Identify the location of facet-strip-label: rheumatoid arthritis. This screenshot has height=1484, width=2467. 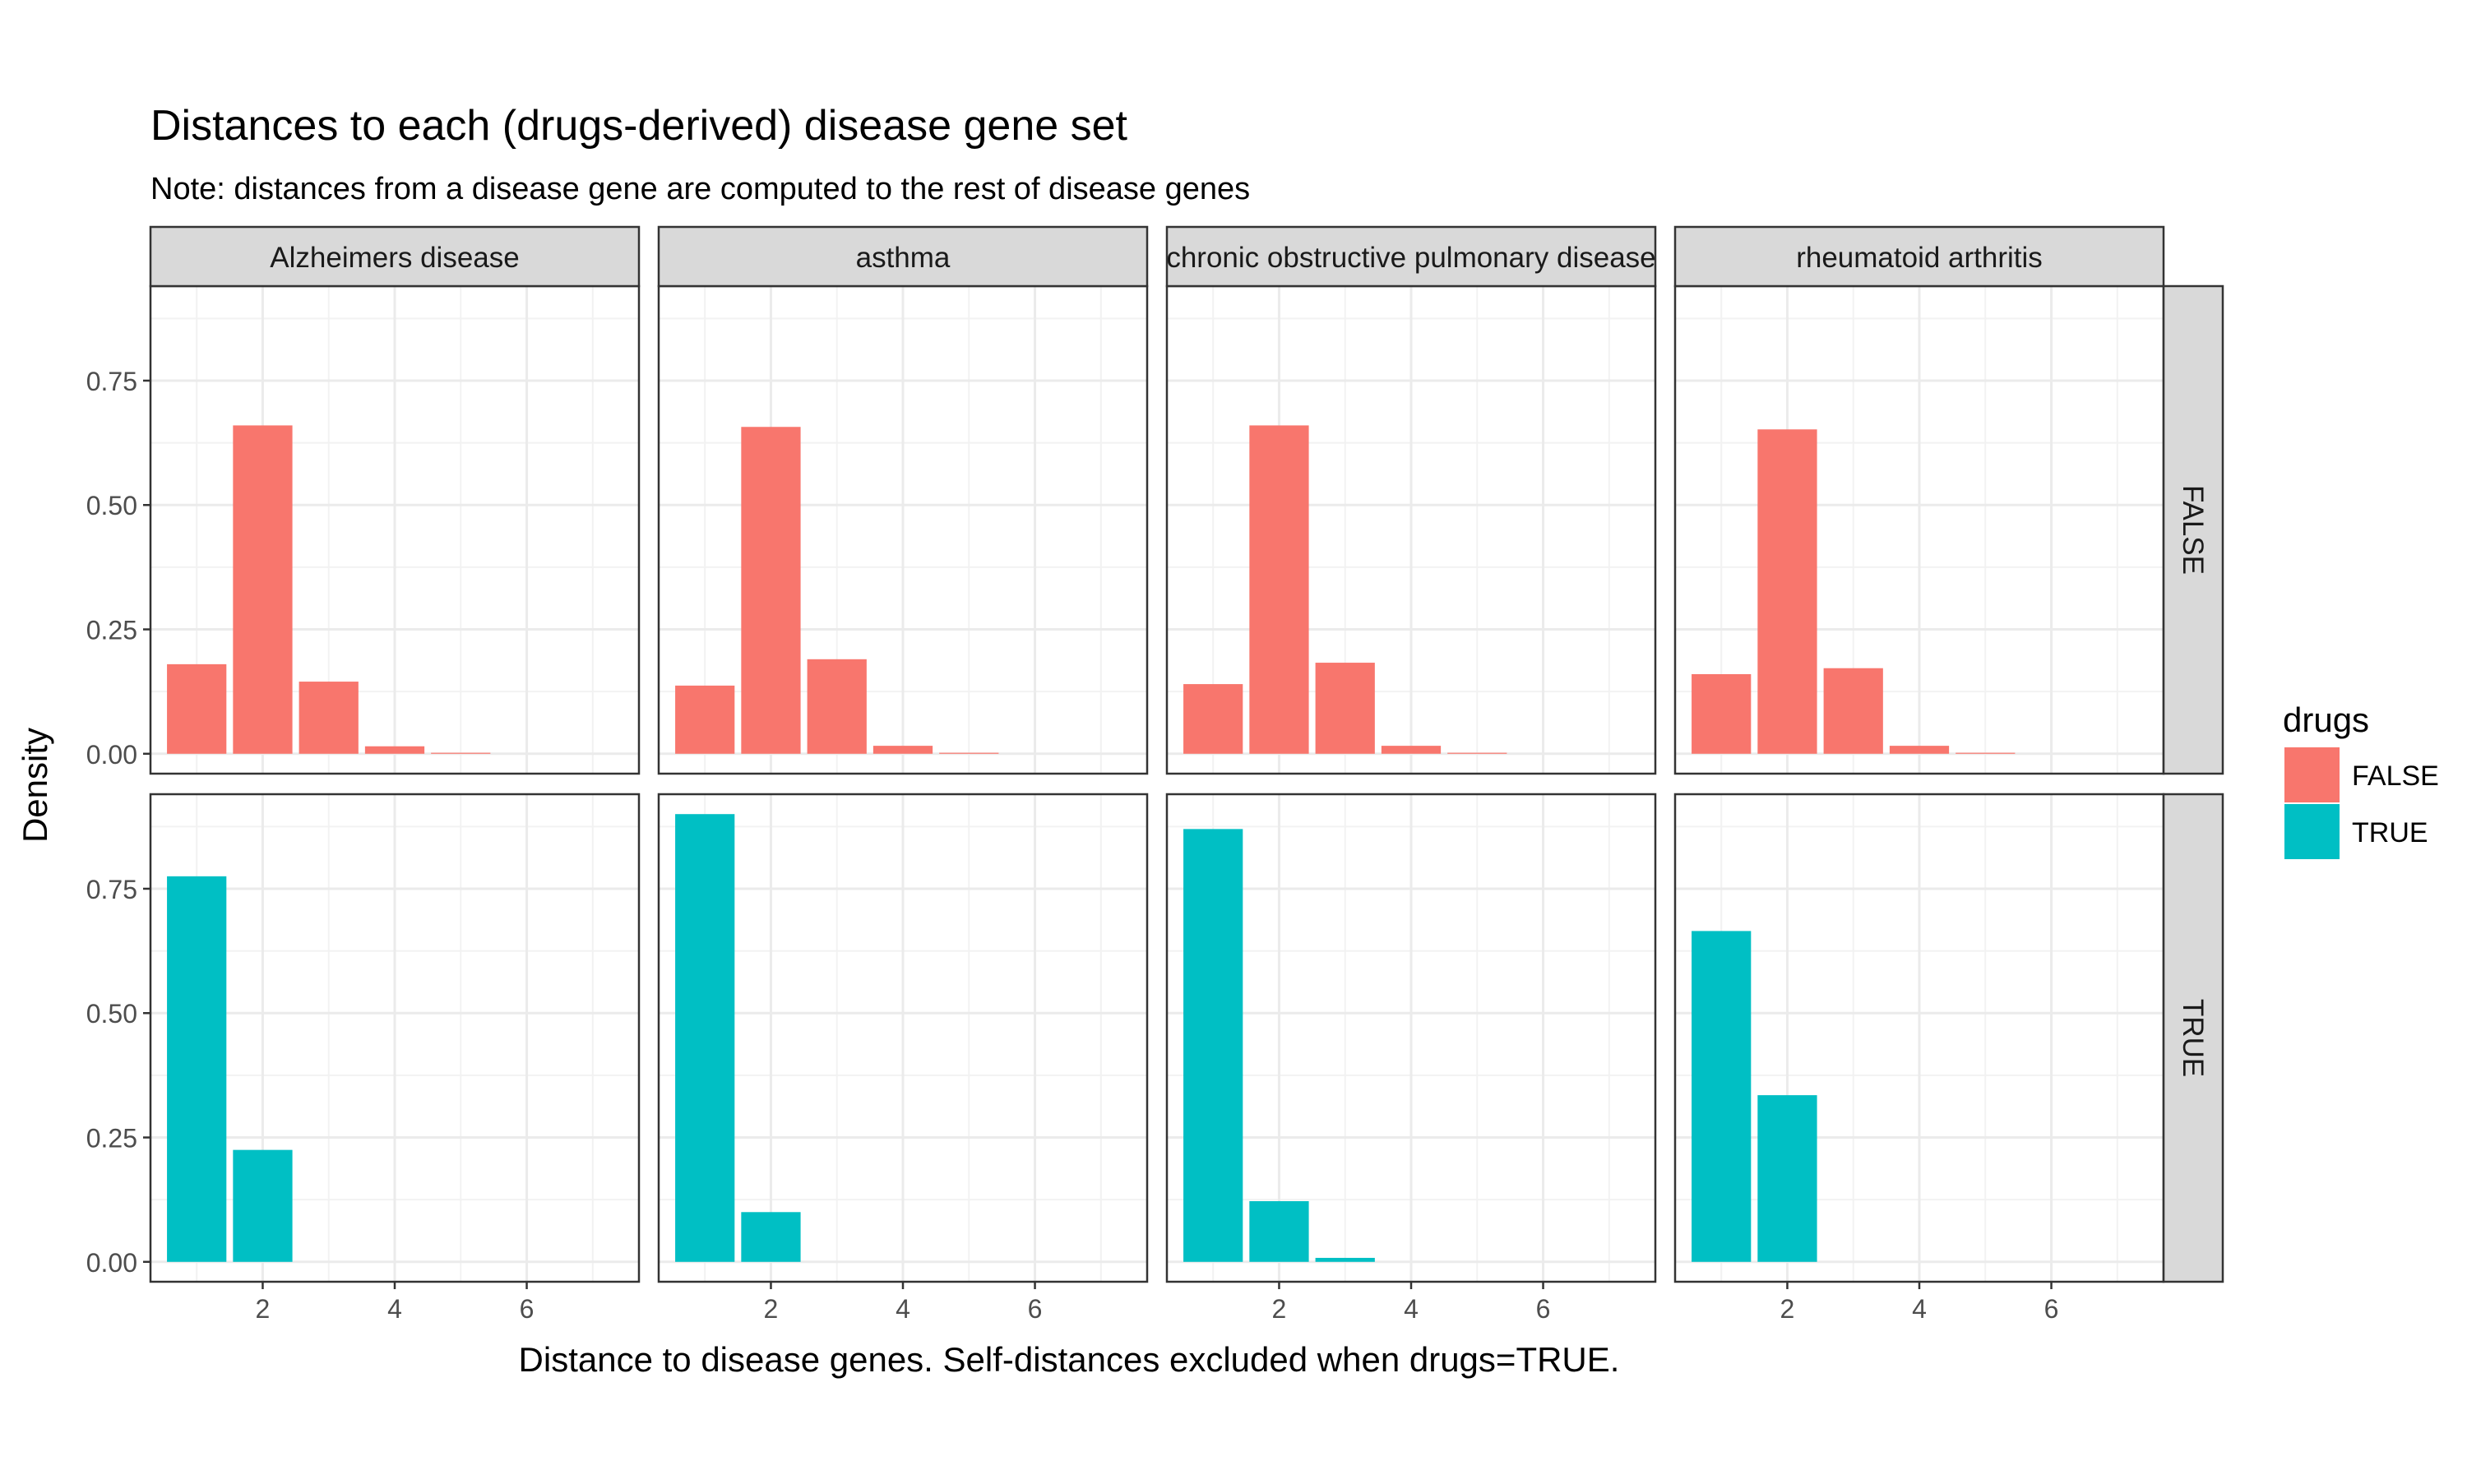
(1919, 258).